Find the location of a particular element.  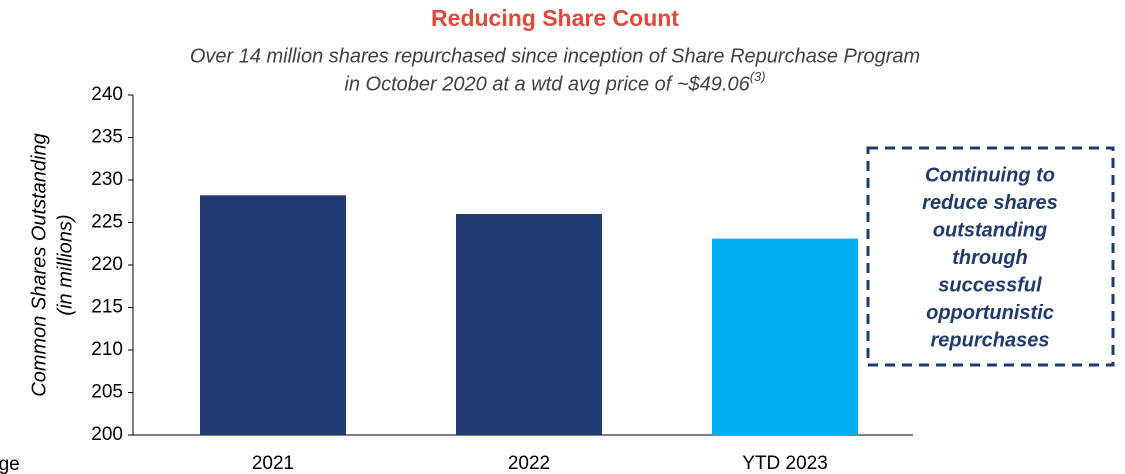

annotation-text: outstanding is located at coordinates (990, 230).